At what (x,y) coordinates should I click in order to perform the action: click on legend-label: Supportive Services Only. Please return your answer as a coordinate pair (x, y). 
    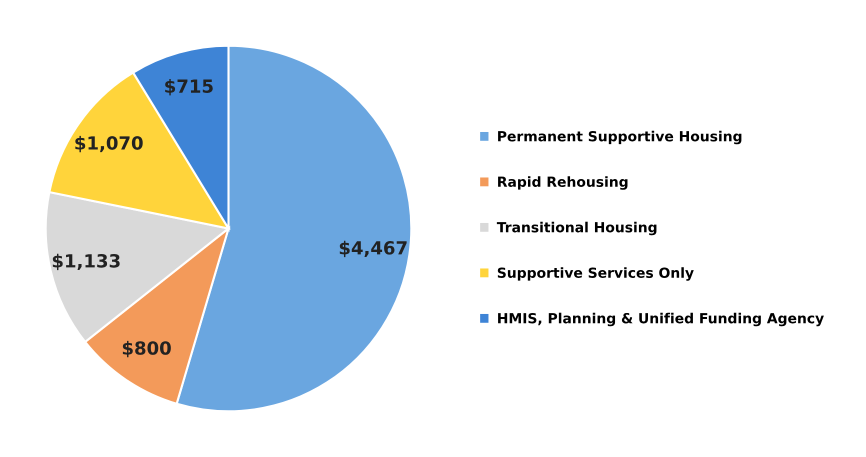
    Looking at the image, I should click on (596, 274).